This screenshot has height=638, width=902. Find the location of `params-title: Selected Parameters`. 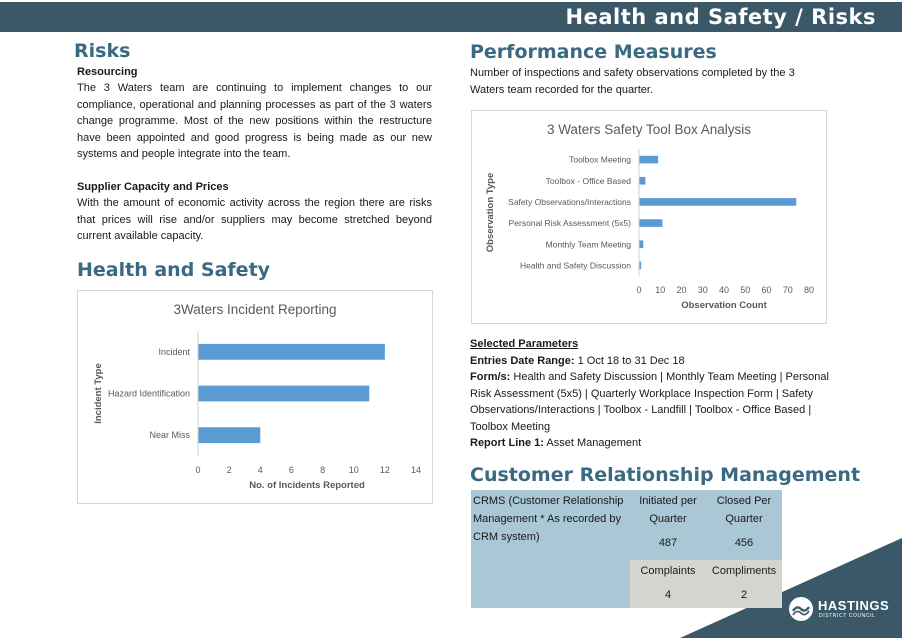

params-title: Selected Parameters is located at coordinates (524, 344).